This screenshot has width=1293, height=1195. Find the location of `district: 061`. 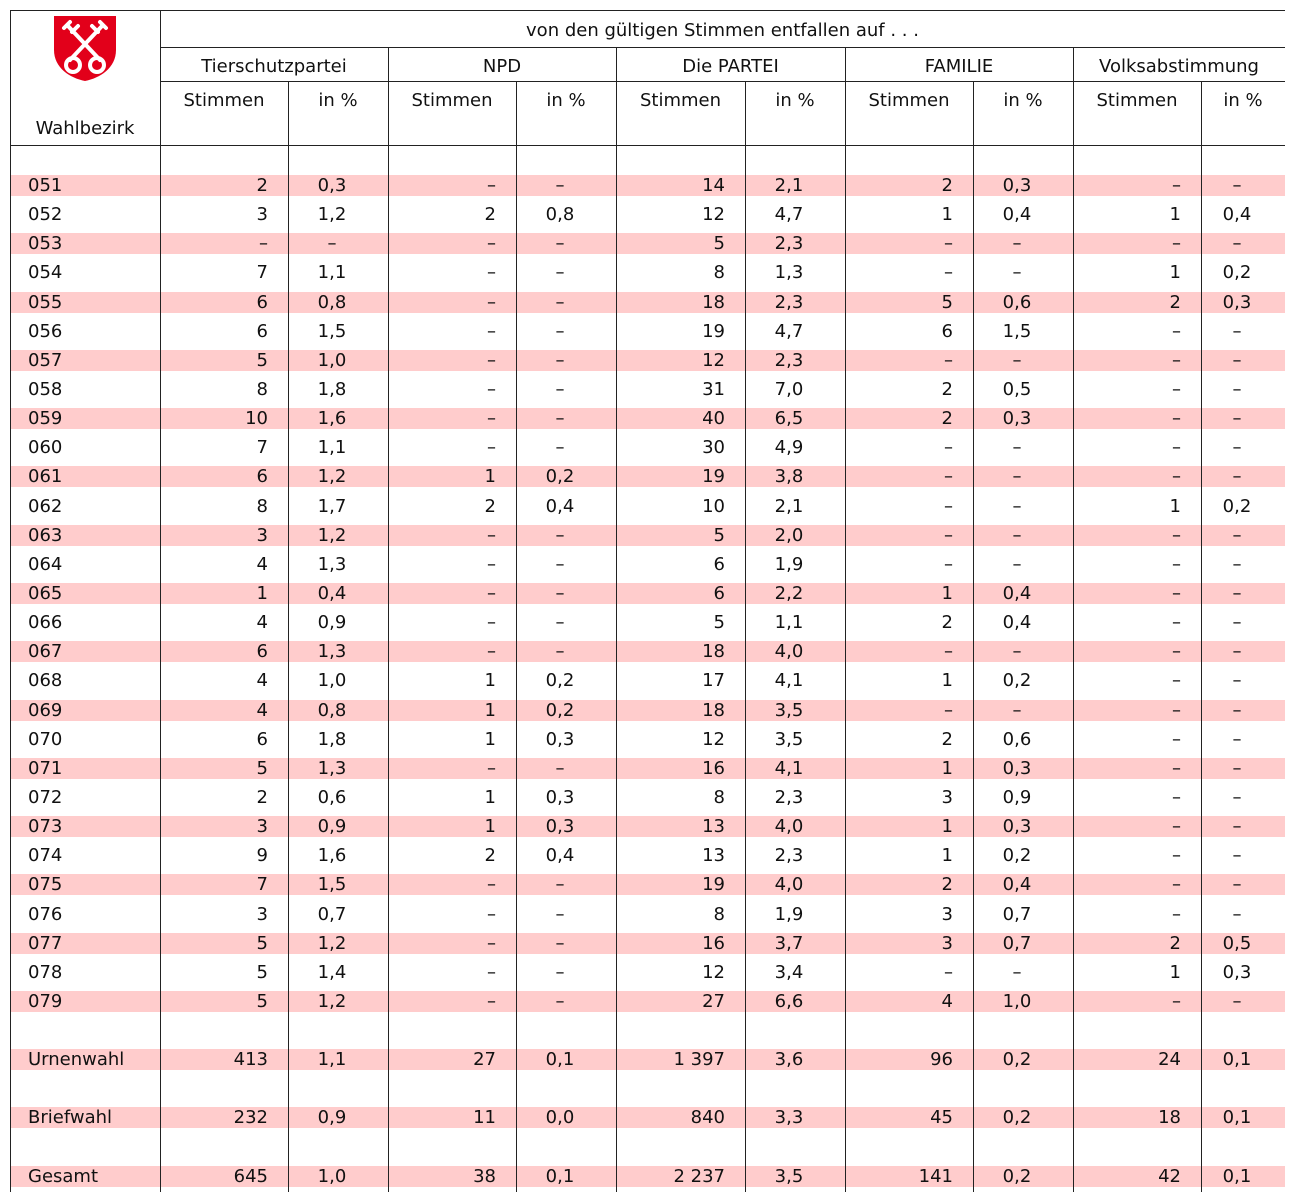

district: 061 is located at coordinates (45, 477).